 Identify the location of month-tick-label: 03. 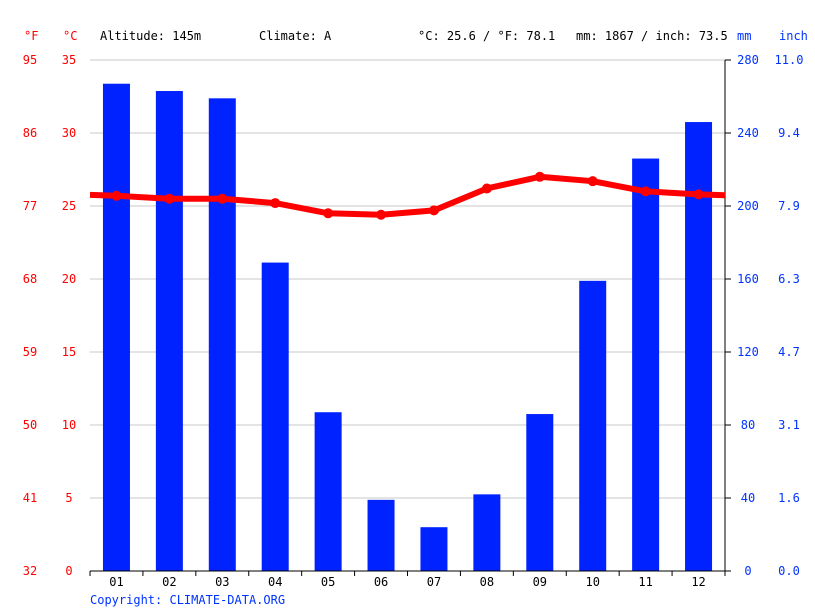
(222, 582).